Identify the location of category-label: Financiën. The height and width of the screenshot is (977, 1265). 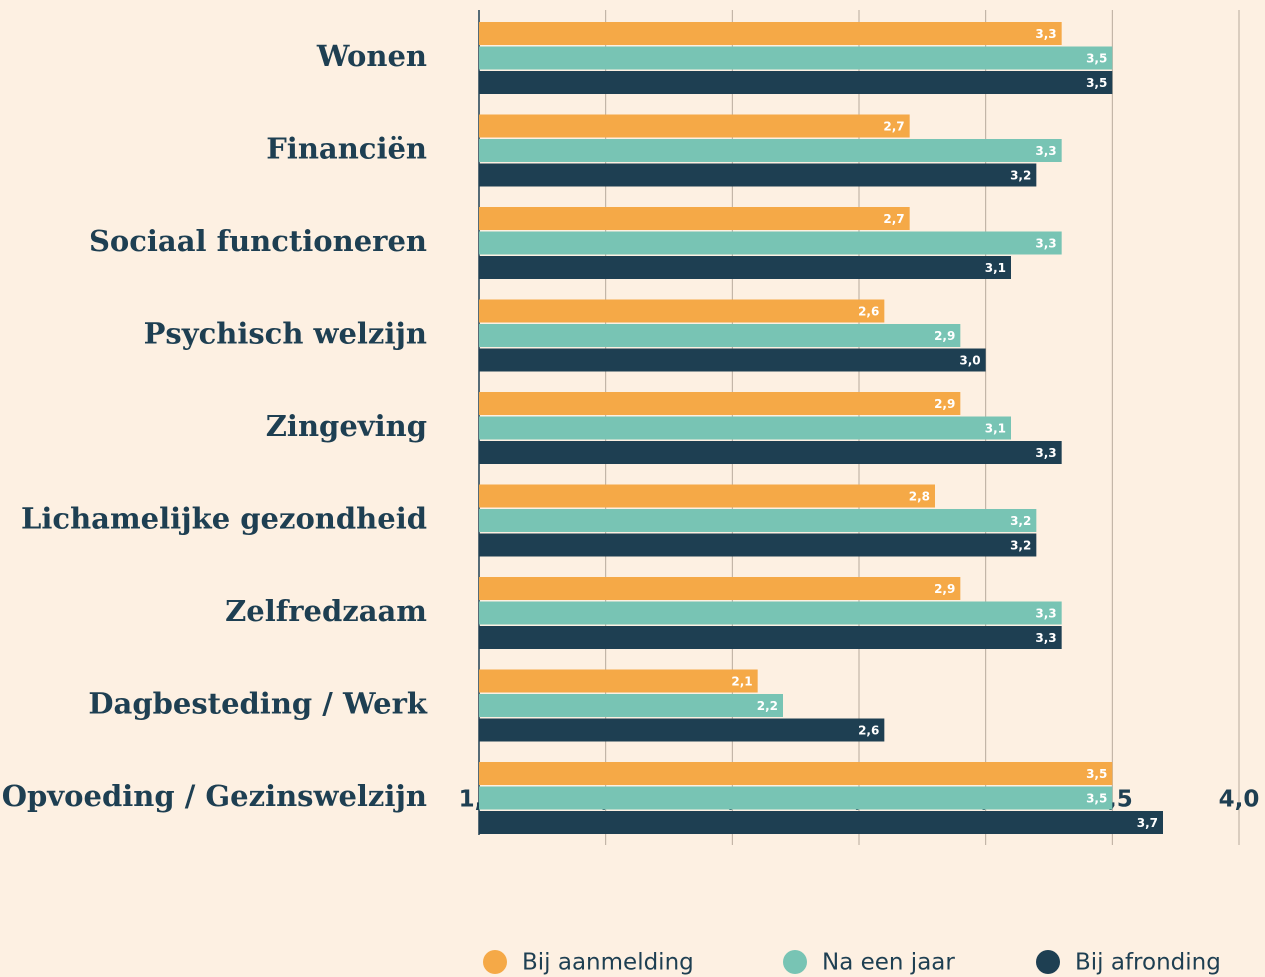
(346, 148).